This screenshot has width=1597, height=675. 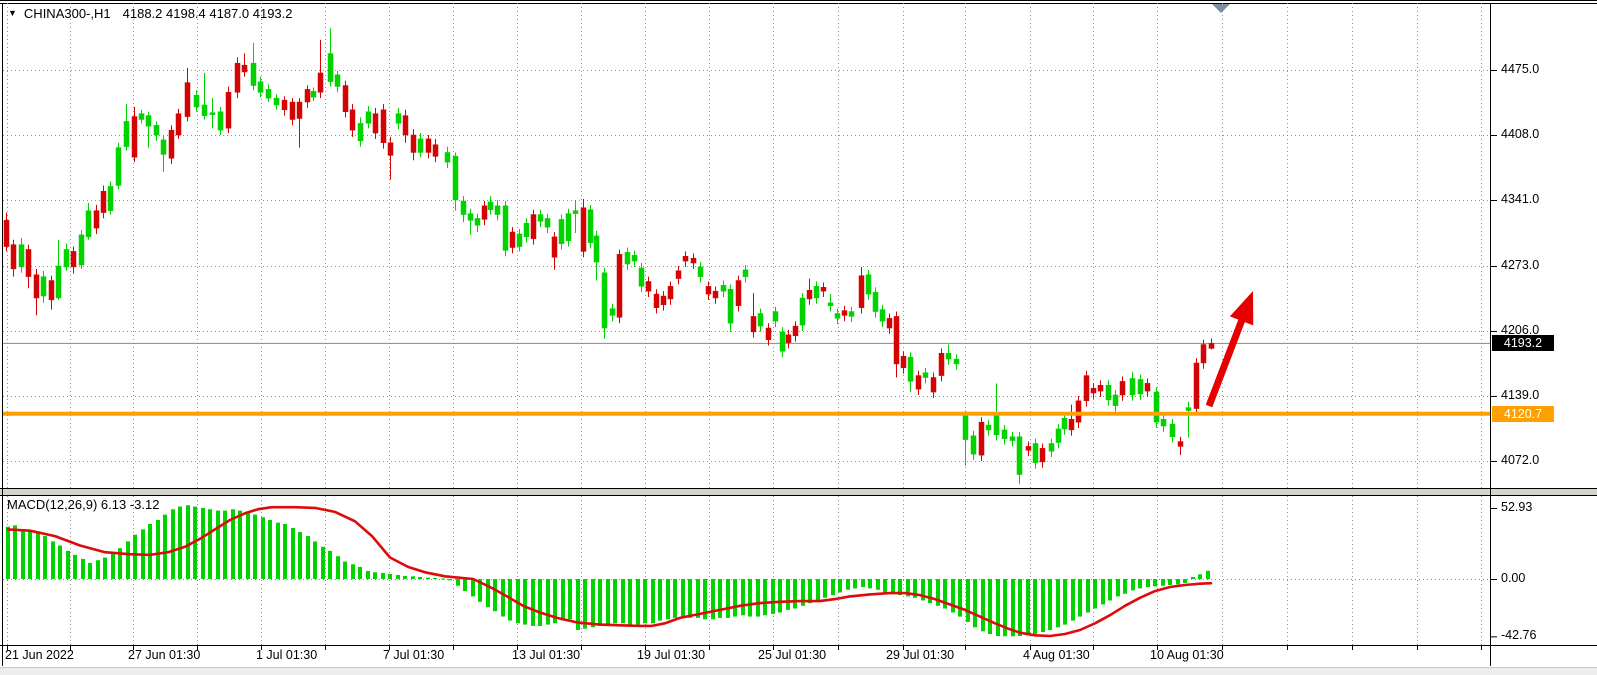 I want to click on macd-indicator-label: MACD(12,26,9) 6.13 -3.12, so click(x=83, y=504).